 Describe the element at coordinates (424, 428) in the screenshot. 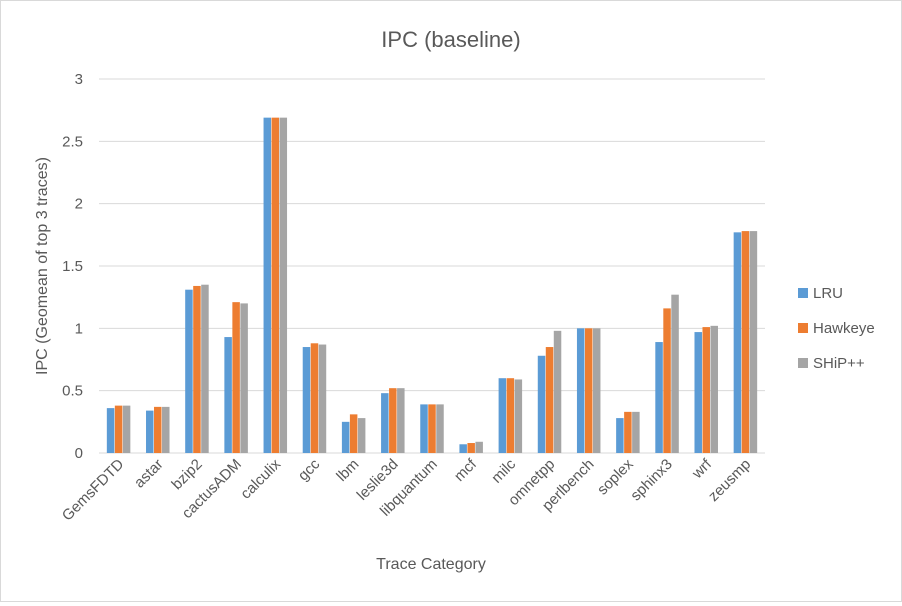

I see `bar-lru-libquantum` at that location.